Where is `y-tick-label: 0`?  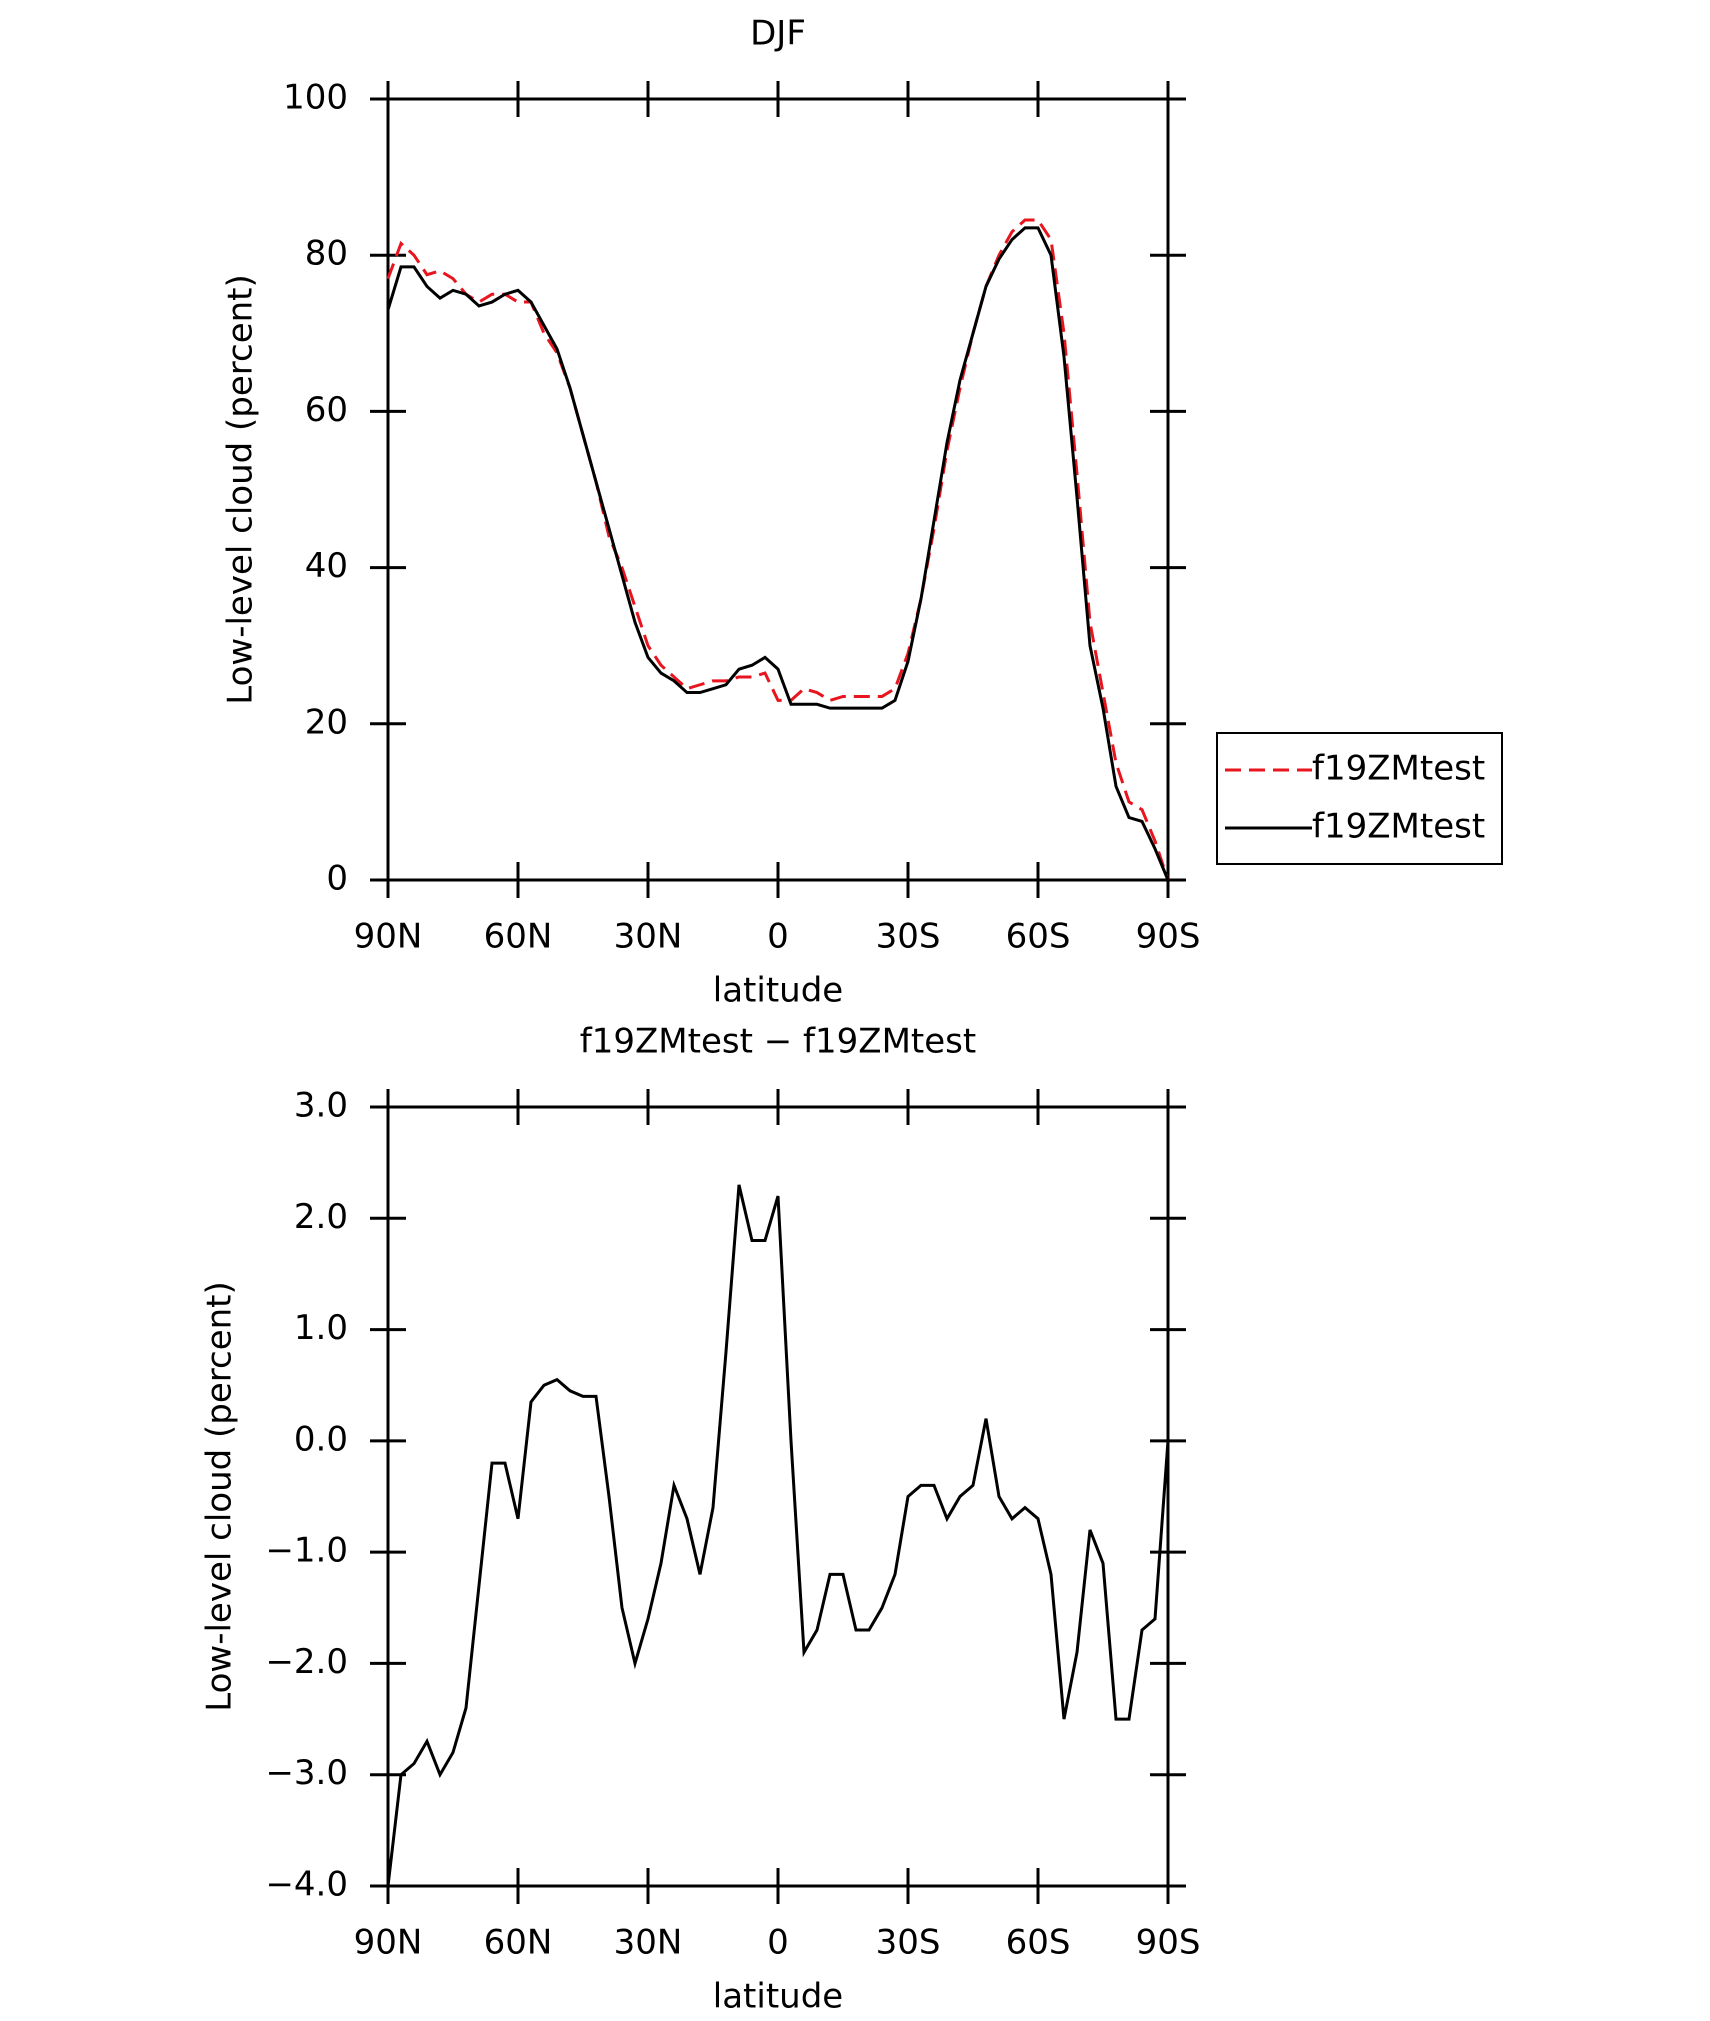 y-tick-label: 0 is located at coordinates (337, 879).